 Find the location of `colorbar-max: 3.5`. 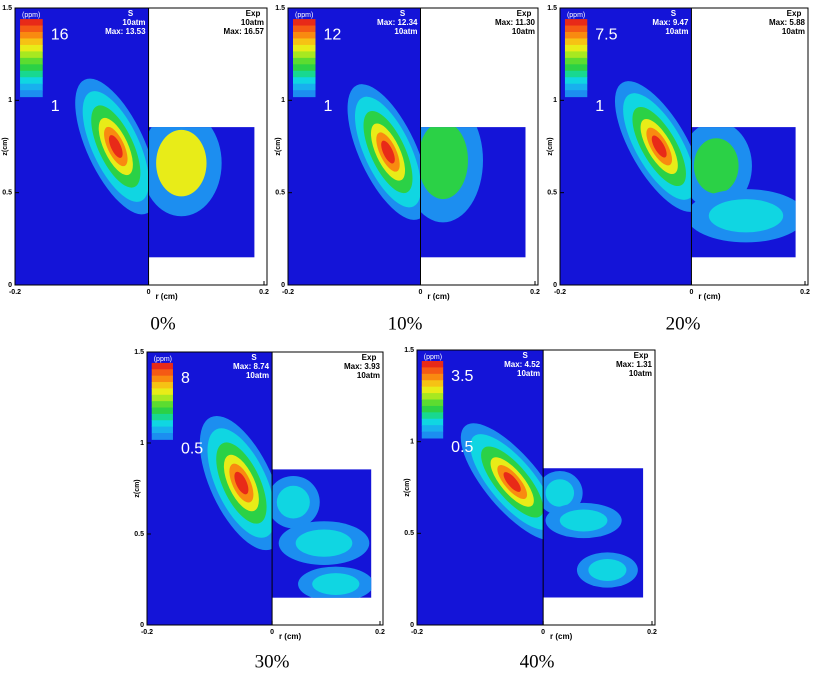

colorbar-max: 3.5 is located at coordinates (462, 376).